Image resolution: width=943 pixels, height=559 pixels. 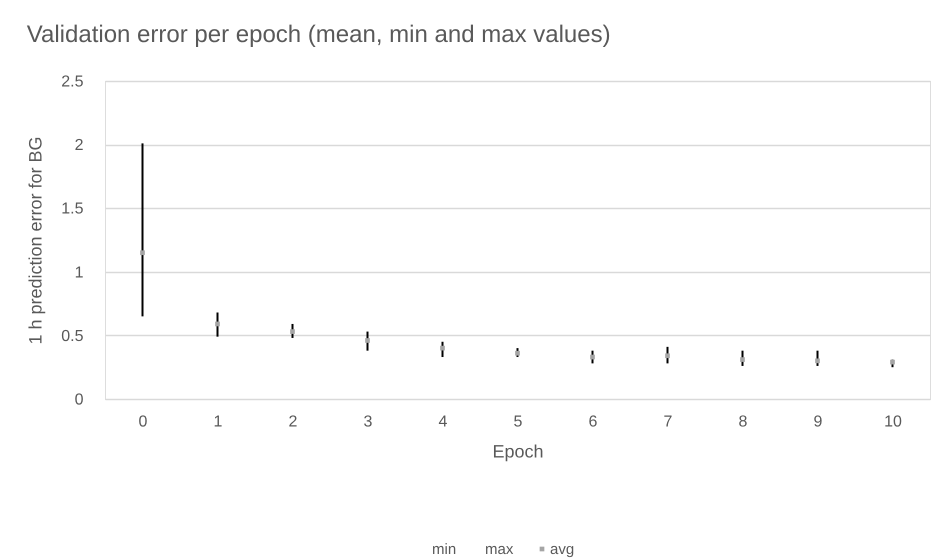 I want to click on x-tick-label: 0, so click(x=143, y=422).